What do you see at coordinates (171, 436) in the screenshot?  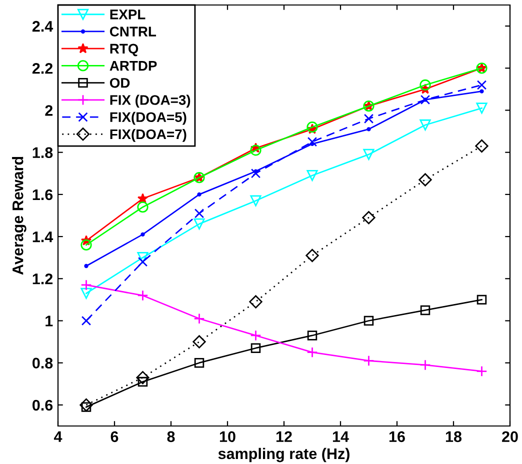 I see `x-tick-label: 8` at bounding box center [171, 436].